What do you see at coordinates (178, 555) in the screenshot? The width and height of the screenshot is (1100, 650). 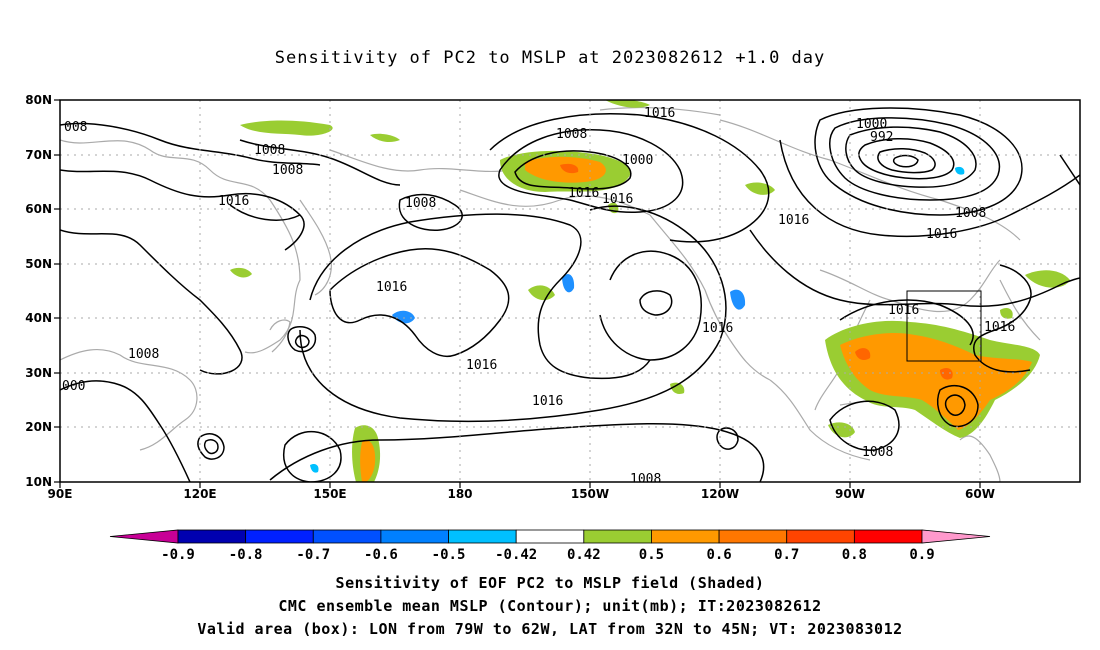 I see `colorbar-label: -0.9` at bounding box center [178, 555].